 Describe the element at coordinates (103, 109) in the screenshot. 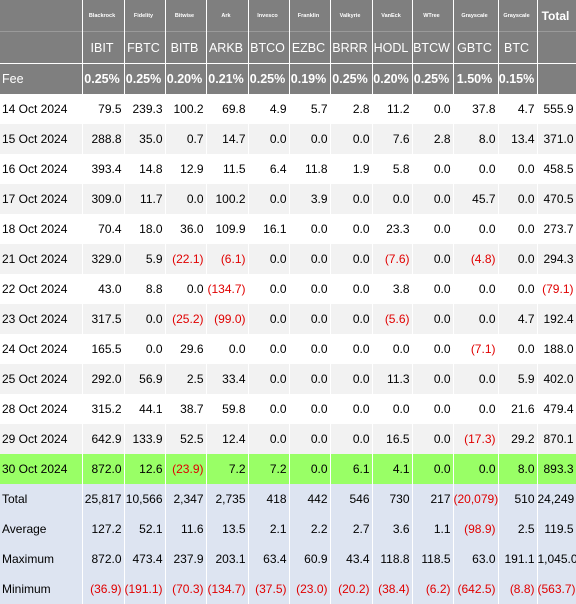

I see `value-cell: 79.5` at that location.